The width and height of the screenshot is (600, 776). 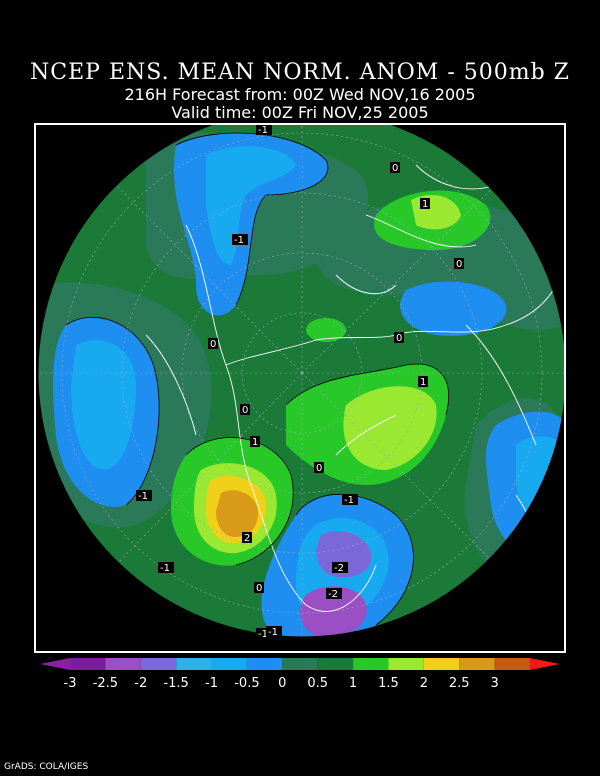 I want to click on colorbar, so click(x=300, y=664).